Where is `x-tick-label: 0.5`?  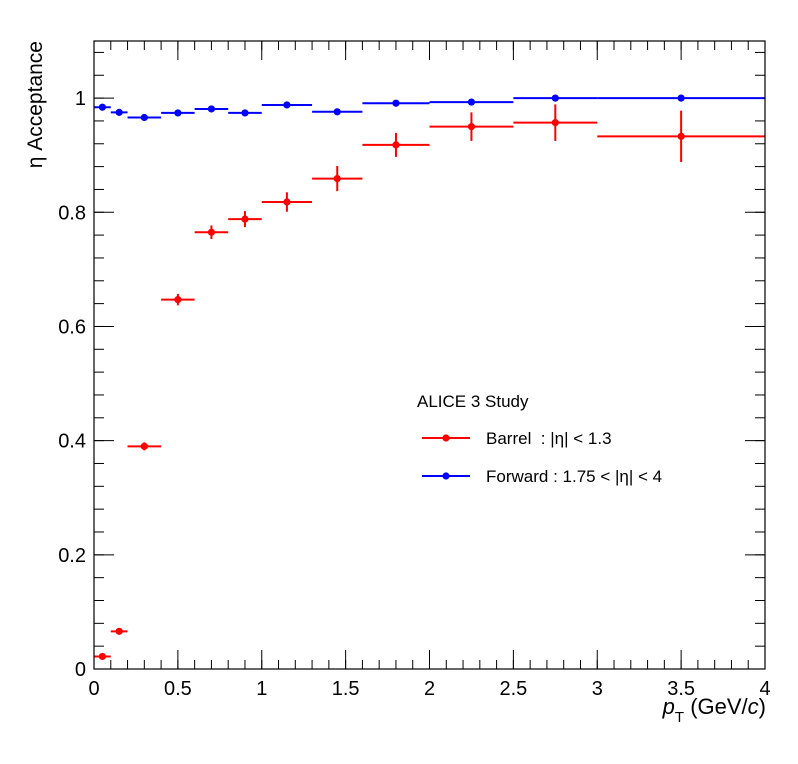
x-tick-label: 0.5 is located at coordinates (178, 689).